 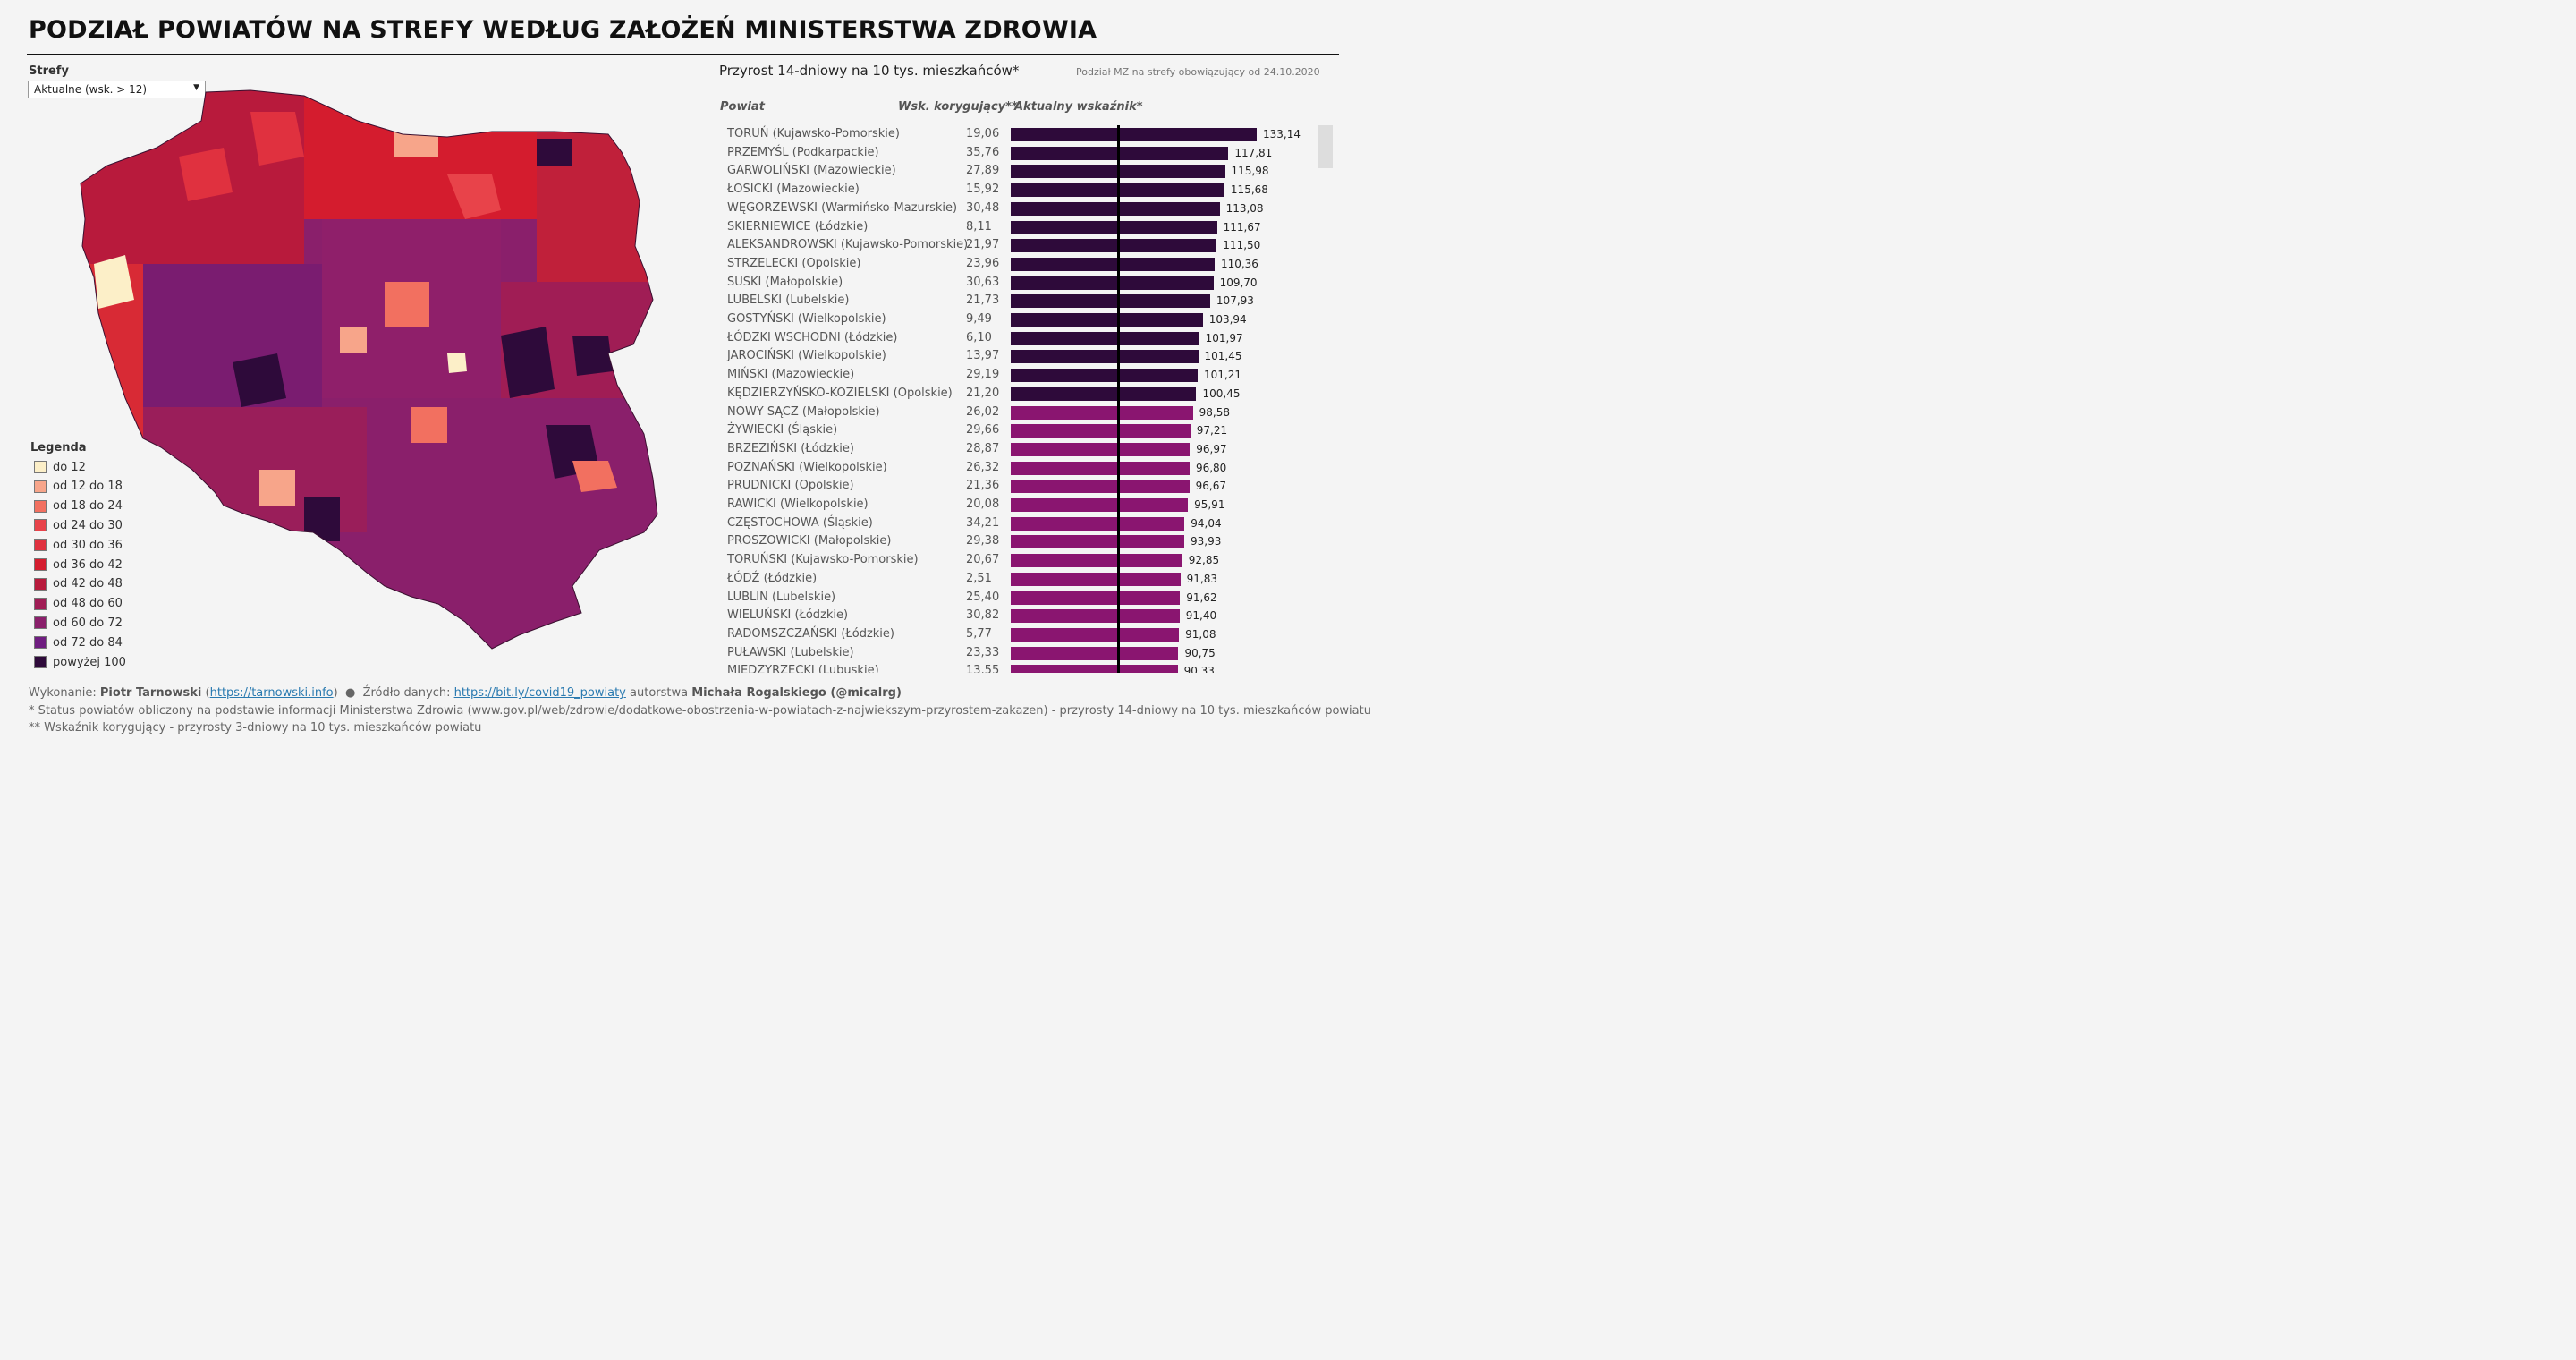 What do you see at coordinates (983, 522) in the screenshot?
I see `corr-value: 34,21` at bounding box center [983, 522].